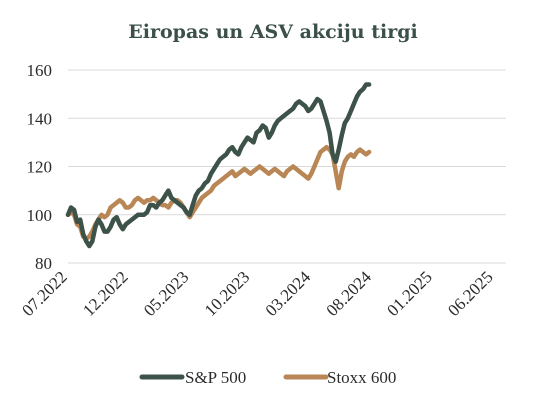  Describe the element at coordinates (348, 293) in the screenshot. I see `x-tick-label: 08.2024` at that location.